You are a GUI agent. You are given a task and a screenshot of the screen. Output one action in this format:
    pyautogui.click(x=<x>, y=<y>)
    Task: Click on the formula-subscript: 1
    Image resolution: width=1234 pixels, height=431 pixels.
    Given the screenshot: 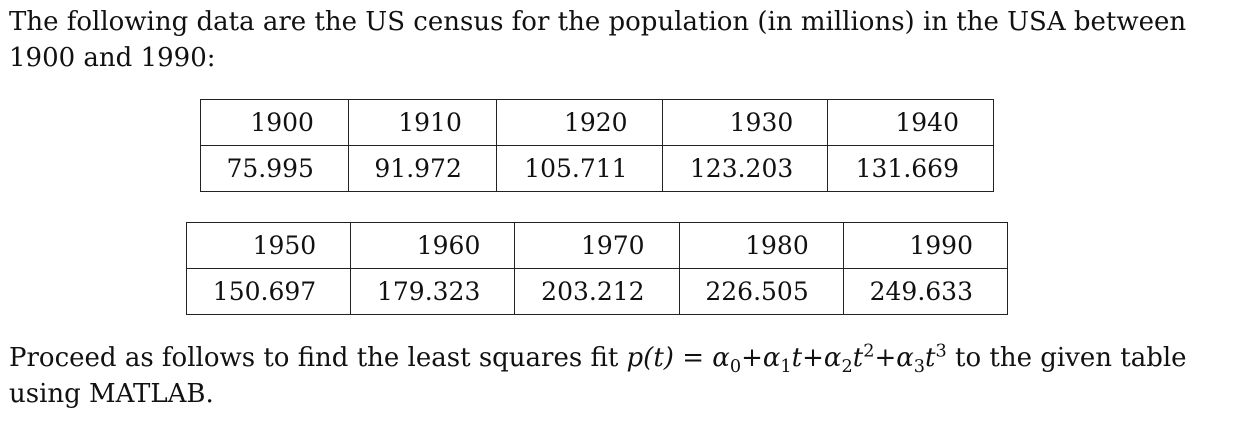 What is the action you would take?
    pyautogui.click(x=786, y=367)
    